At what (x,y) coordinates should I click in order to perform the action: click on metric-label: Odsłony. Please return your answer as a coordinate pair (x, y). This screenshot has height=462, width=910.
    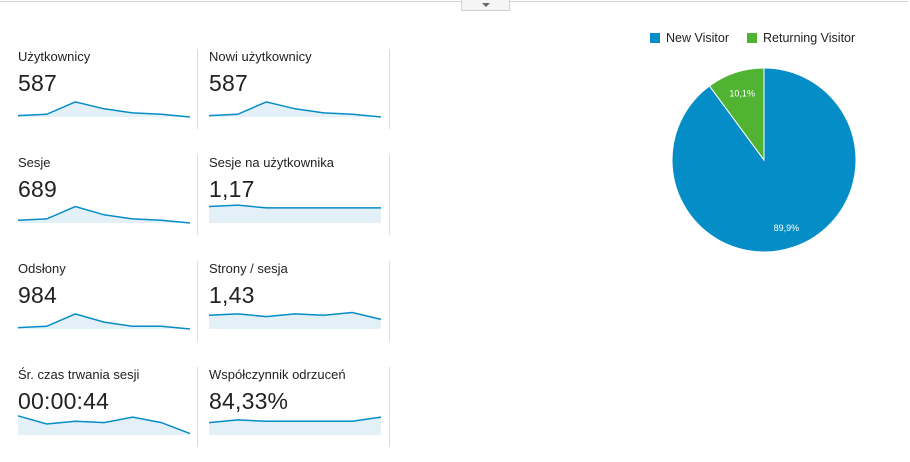
    Looking at the image, I should click on (42, 268).